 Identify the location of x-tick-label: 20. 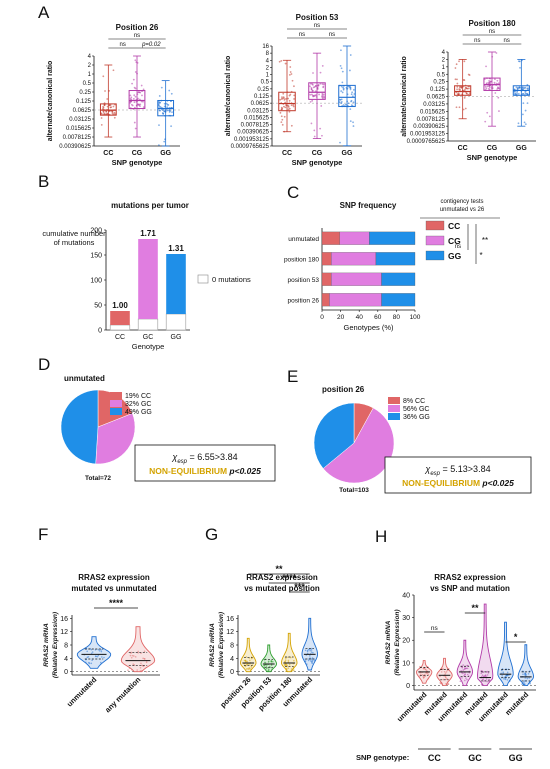
(341, 317).